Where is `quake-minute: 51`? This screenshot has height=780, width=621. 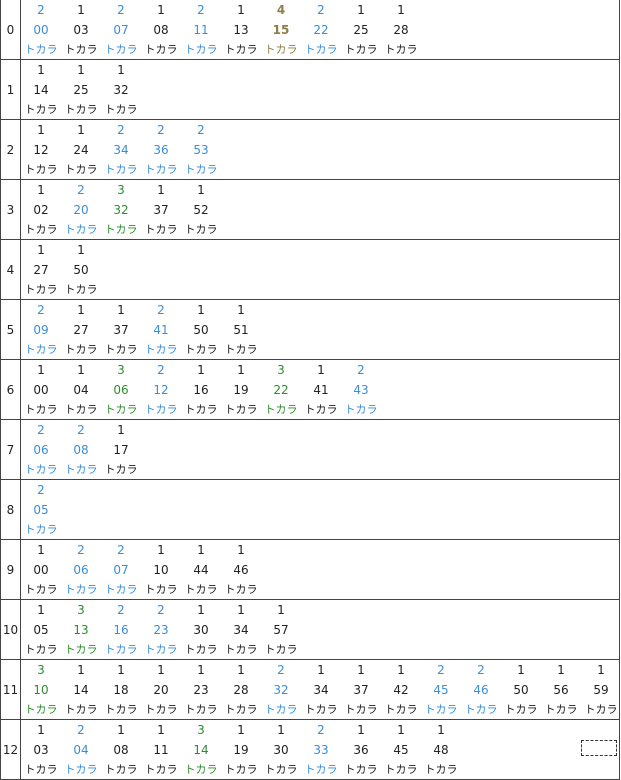
quake-minute: 51 is located at coordinates (241, 330).